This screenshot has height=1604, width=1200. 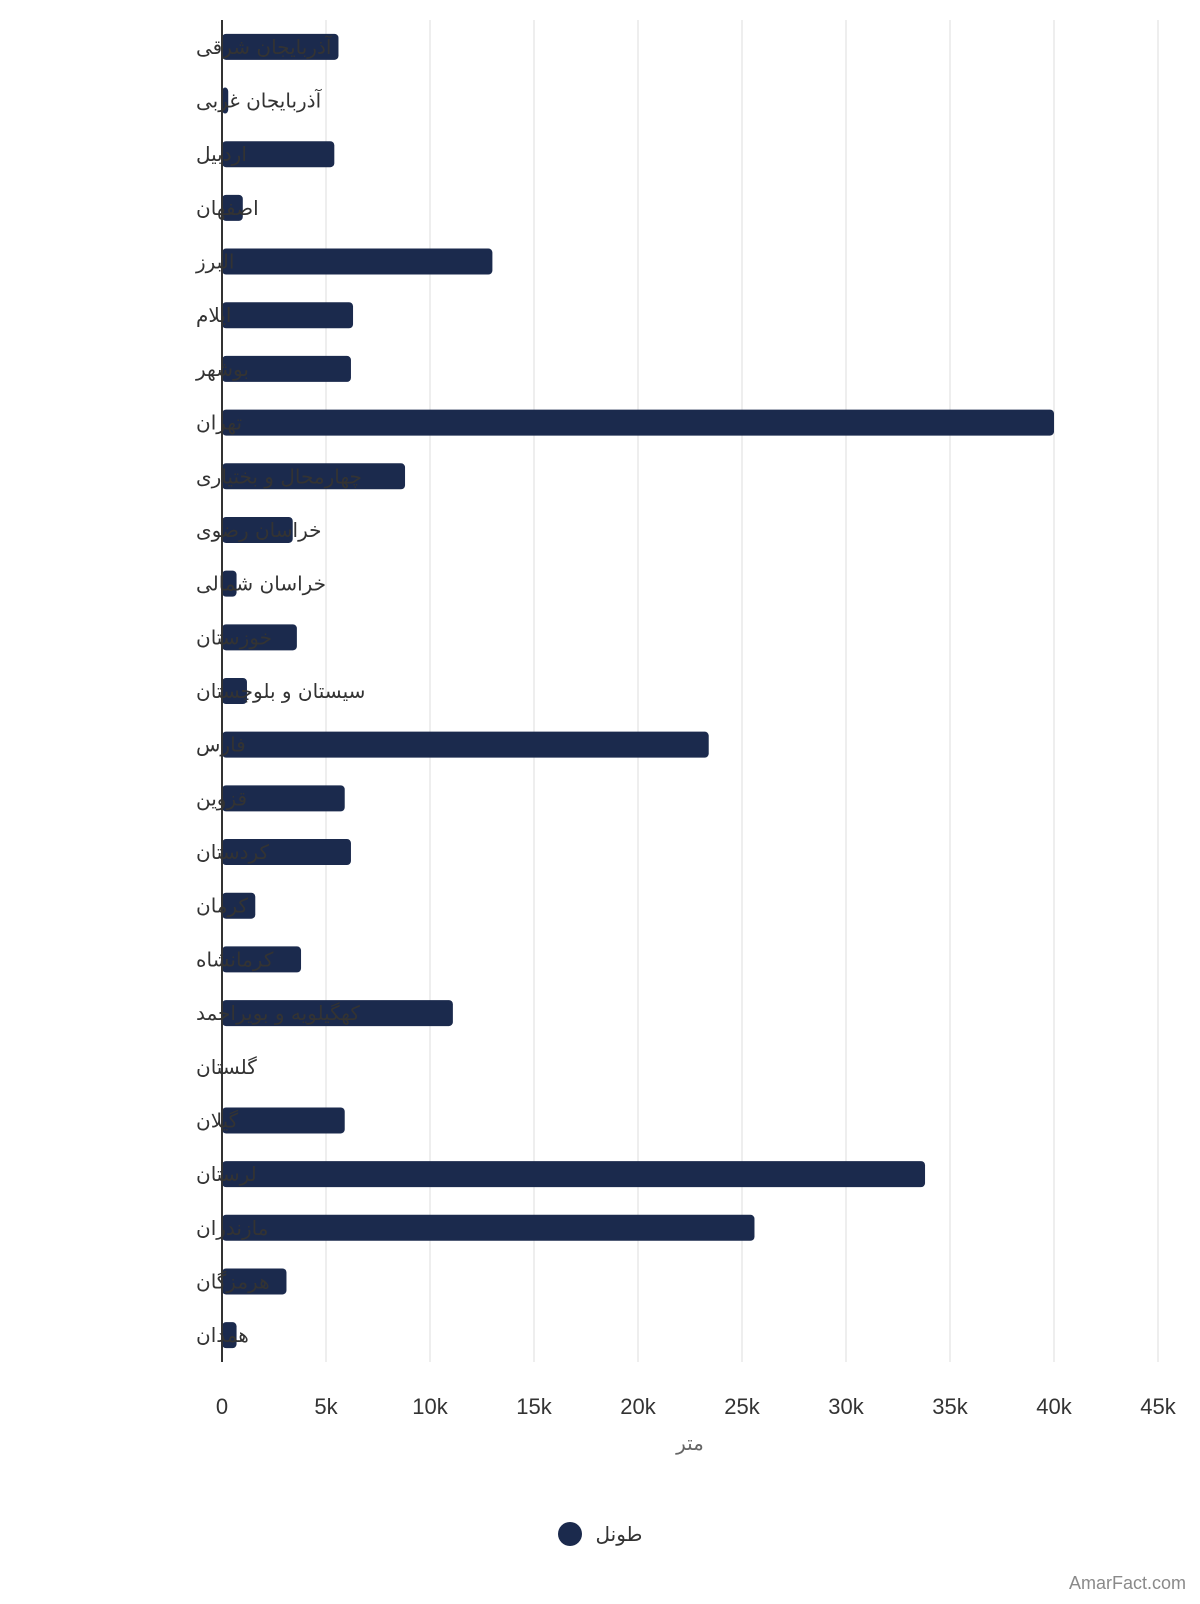 What do you see at coordinates (1054, 1406) in the screenshot?
I see `x-tick-label: 40k` at bounding box center [1054, 1406].